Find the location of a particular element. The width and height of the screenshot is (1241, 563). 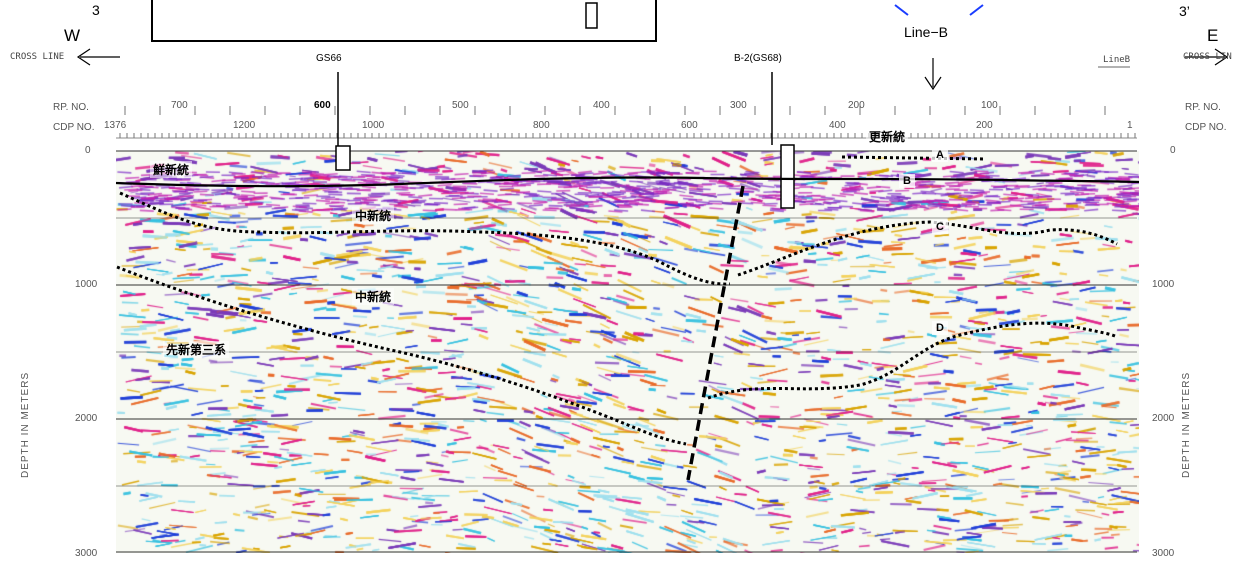

horizon-label-b: B is located at coordinates (907, 181).